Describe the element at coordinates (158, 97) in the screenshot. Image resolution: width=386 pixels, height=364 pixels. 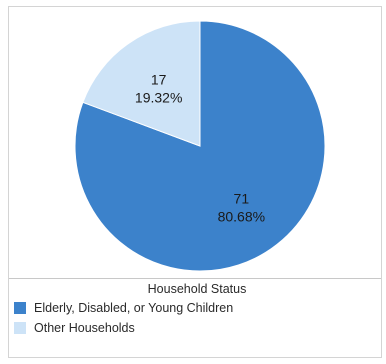
I see `slice-percent-other: 19.32%` at that location.